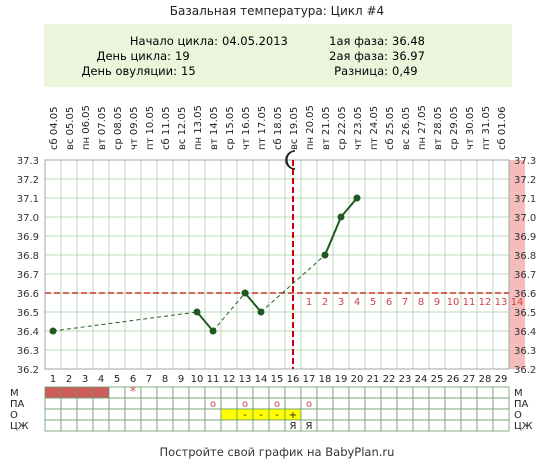 The image size is (554, 464). I want to click on phase2-label: 2ая фаза:, so click(358, 56).